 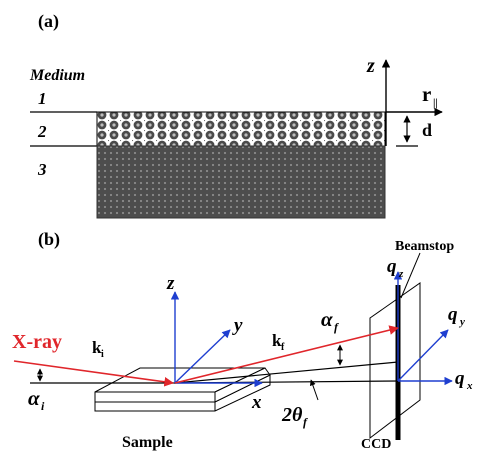 What do you see at coordinates (48, 21) in the screenshot?
I see `panel-a-label: (a)` at bounding box center [48, 21].